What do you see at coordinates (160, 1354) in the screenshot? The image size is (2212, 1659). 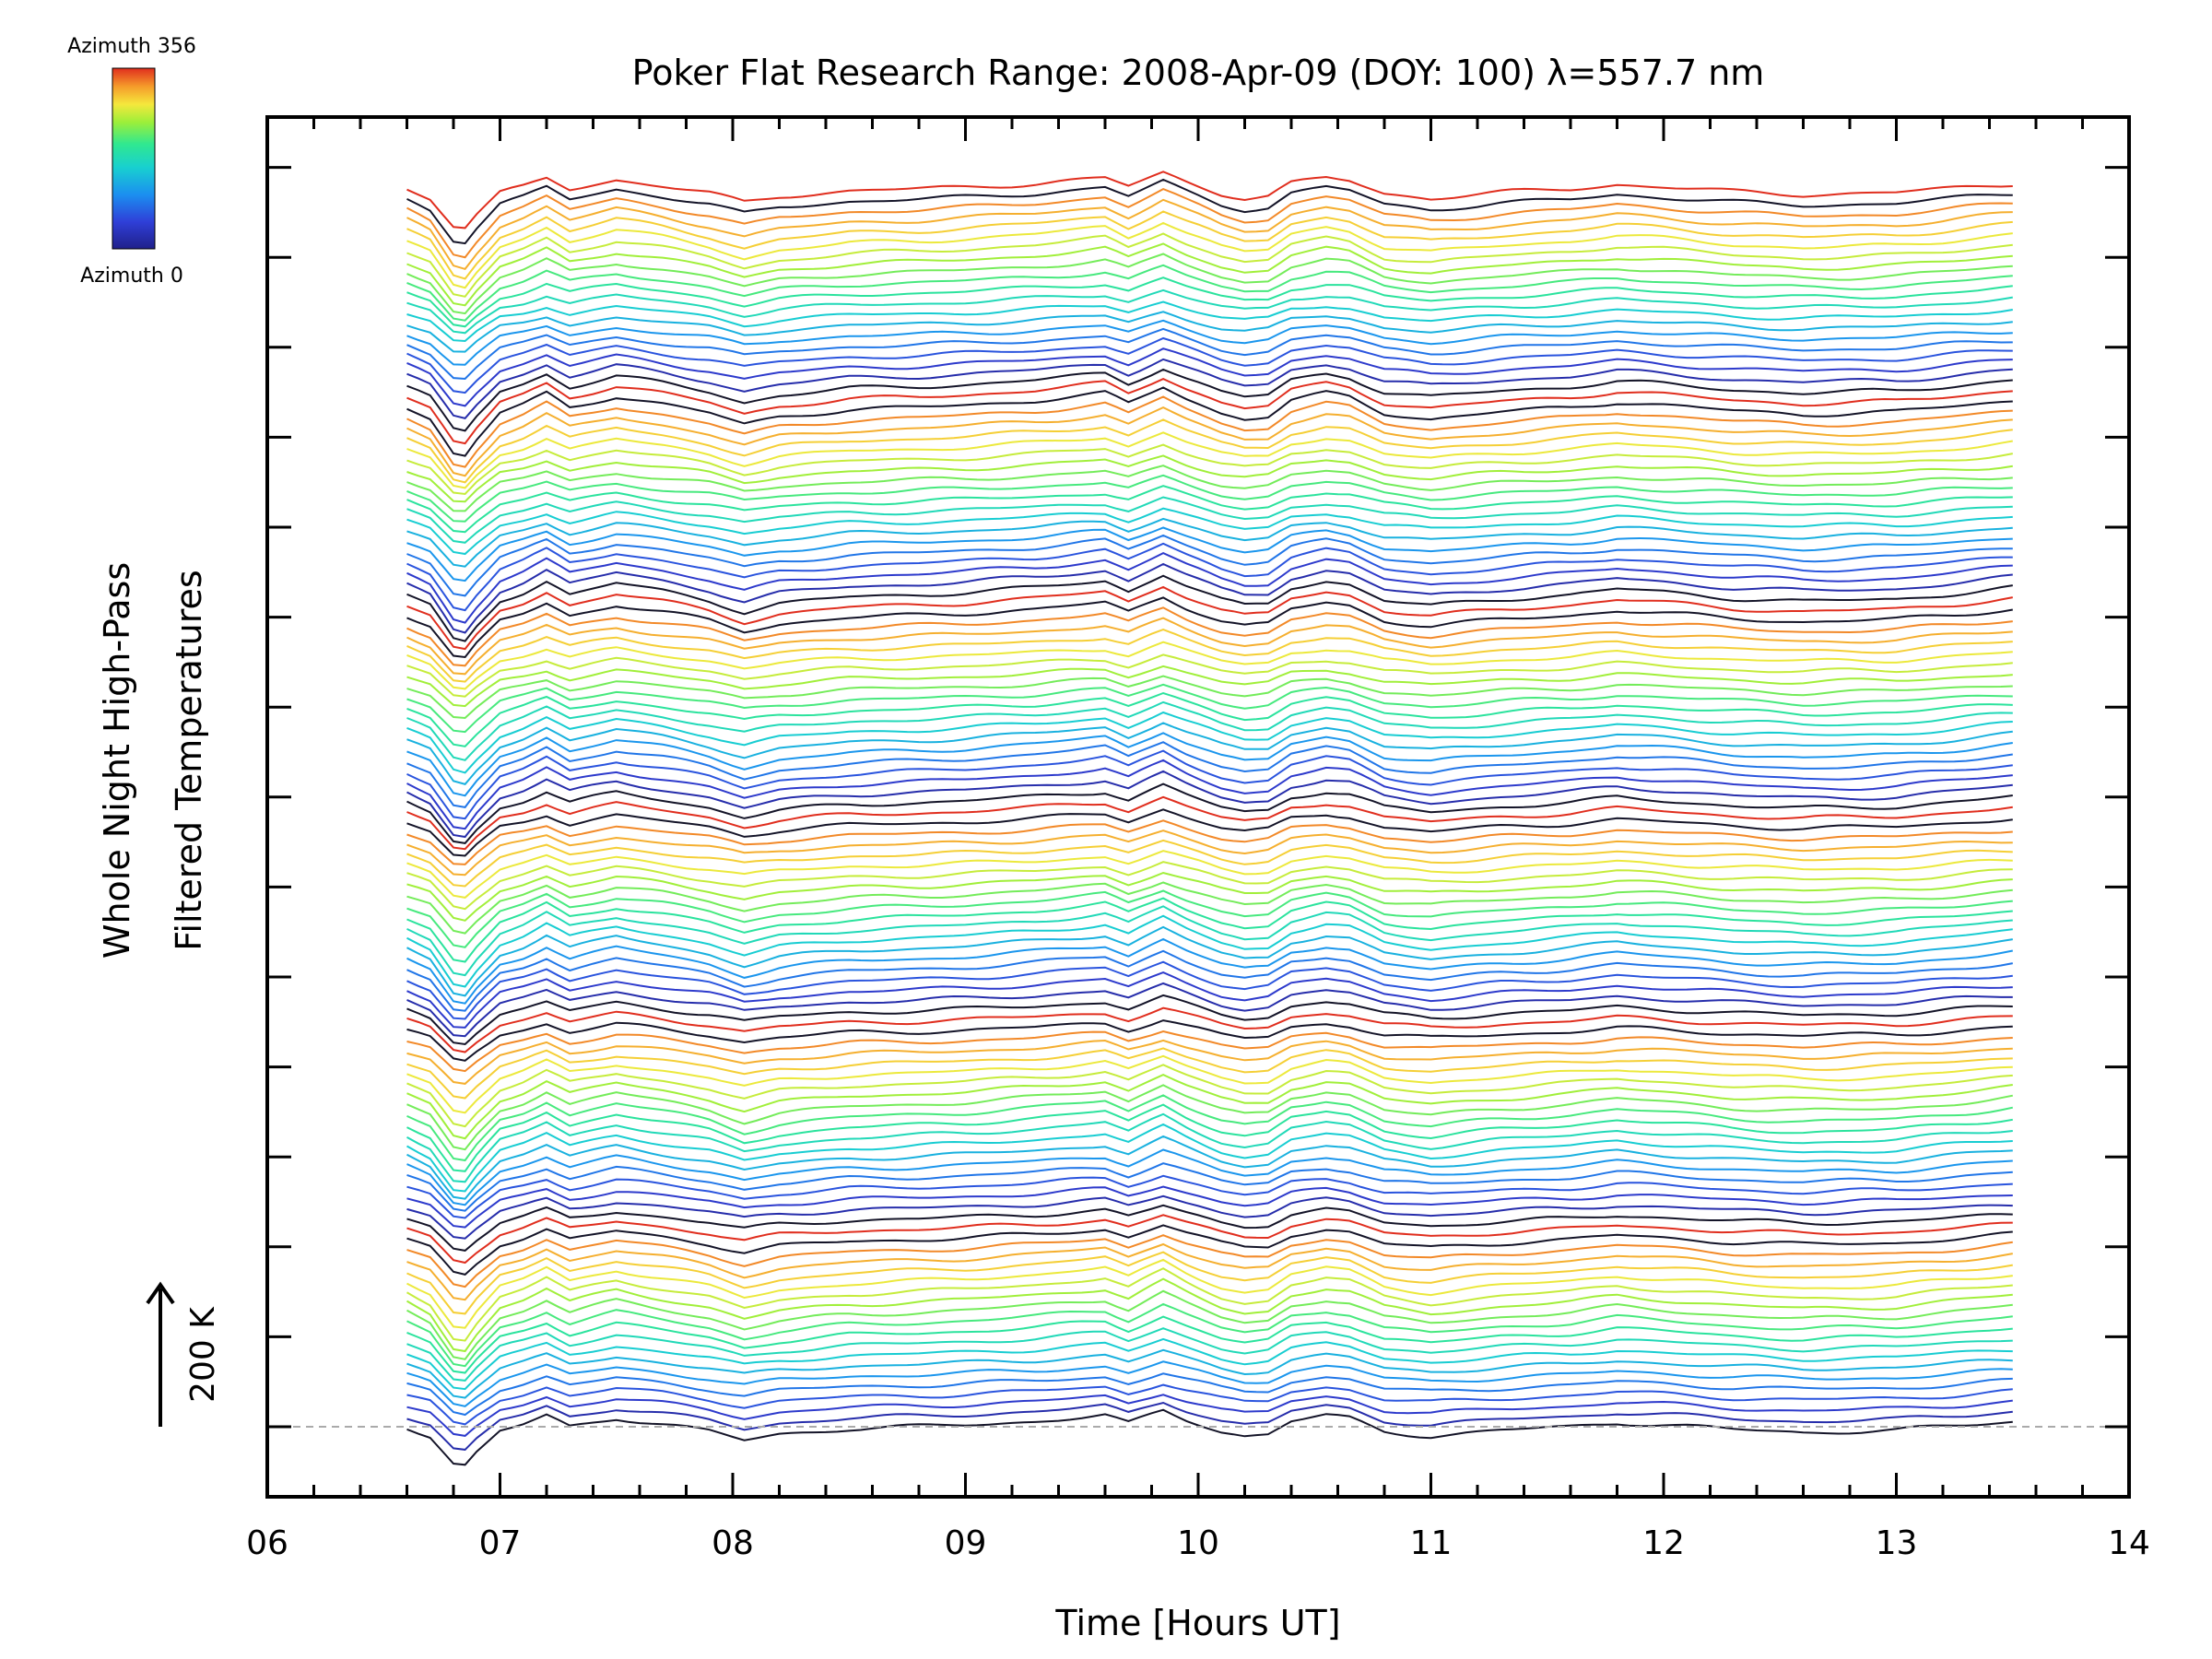 I see `scale-arrow` at bounding box center [160, 1354].